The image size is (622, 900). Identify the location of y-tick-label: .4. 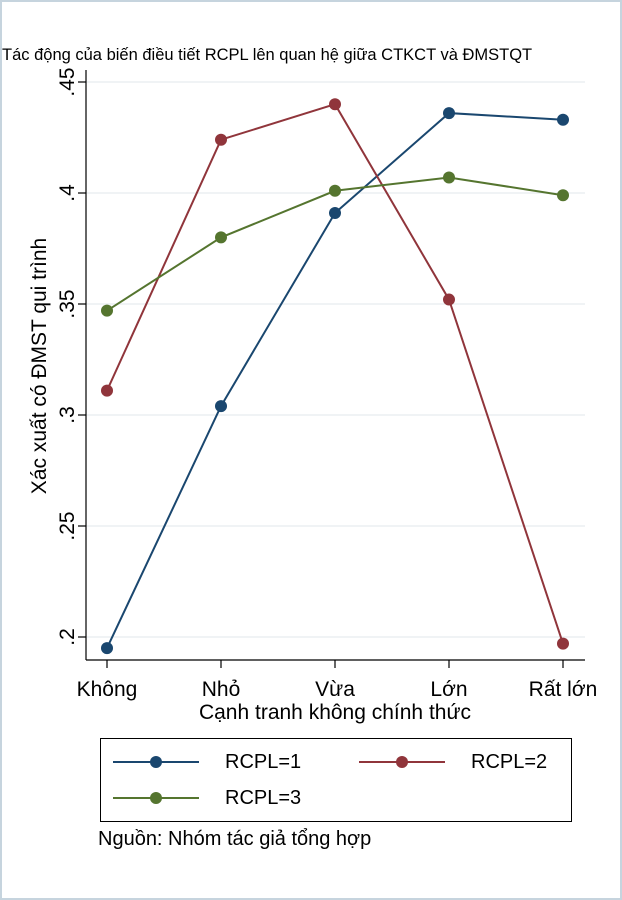
(67, 193).